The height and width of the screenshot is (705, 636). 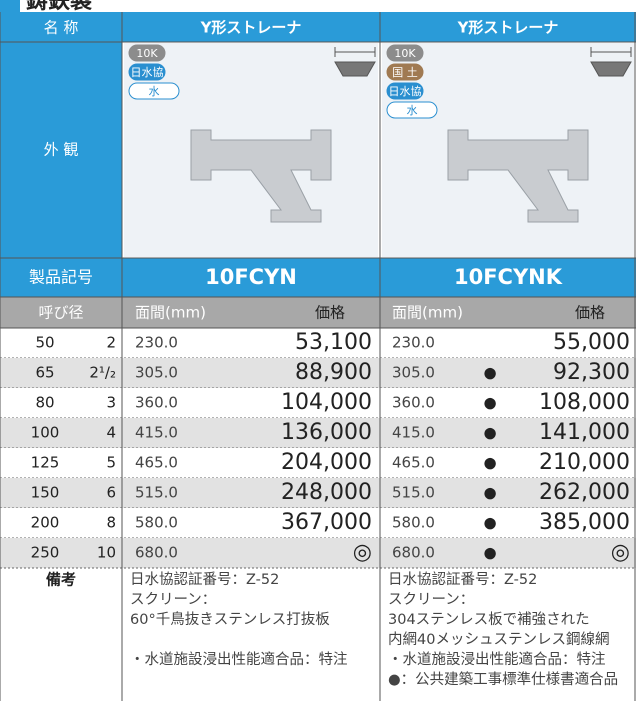 I want to click on remark-line: 304ステンレス板で補強された, so click(x=489, y=619).